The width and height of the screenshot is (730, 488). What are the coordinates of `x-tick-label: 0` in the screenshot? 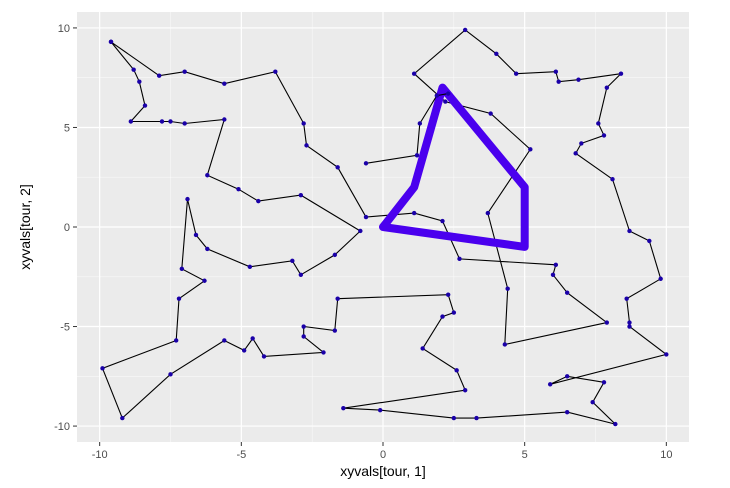 It's located at (383, 455).